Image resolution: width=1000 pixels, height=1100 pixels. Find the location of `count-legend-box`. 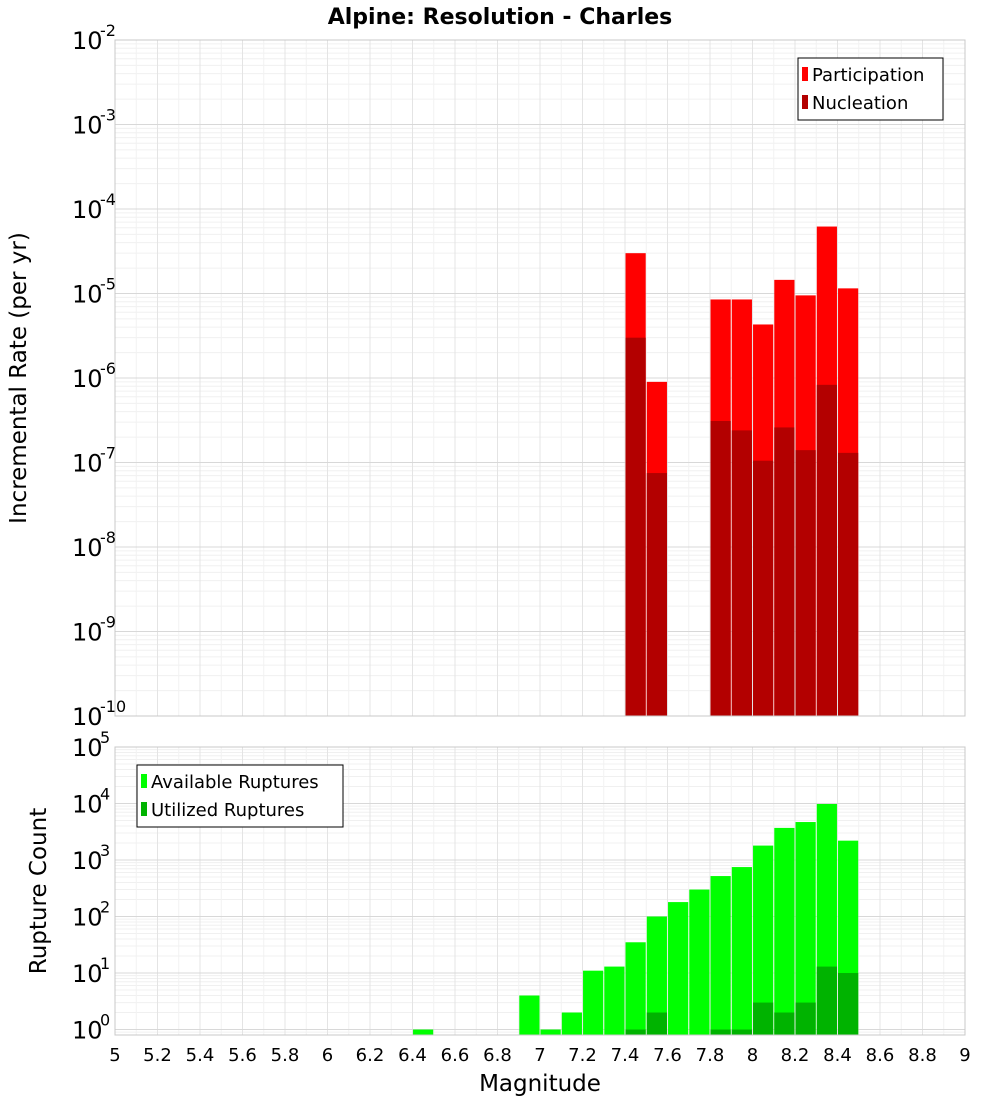

count-legend-box is located at coordinates (240, 796).